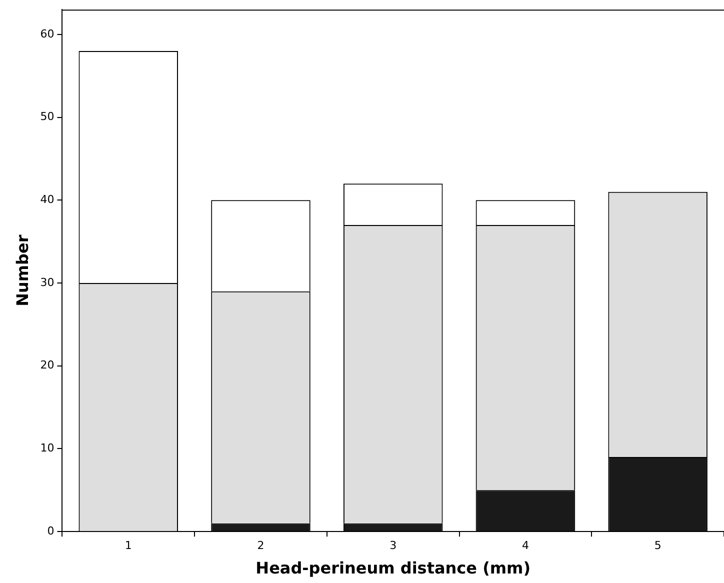 The image size is (724, 583). I want to click on y-tick-label: 20, so click(47, 365).